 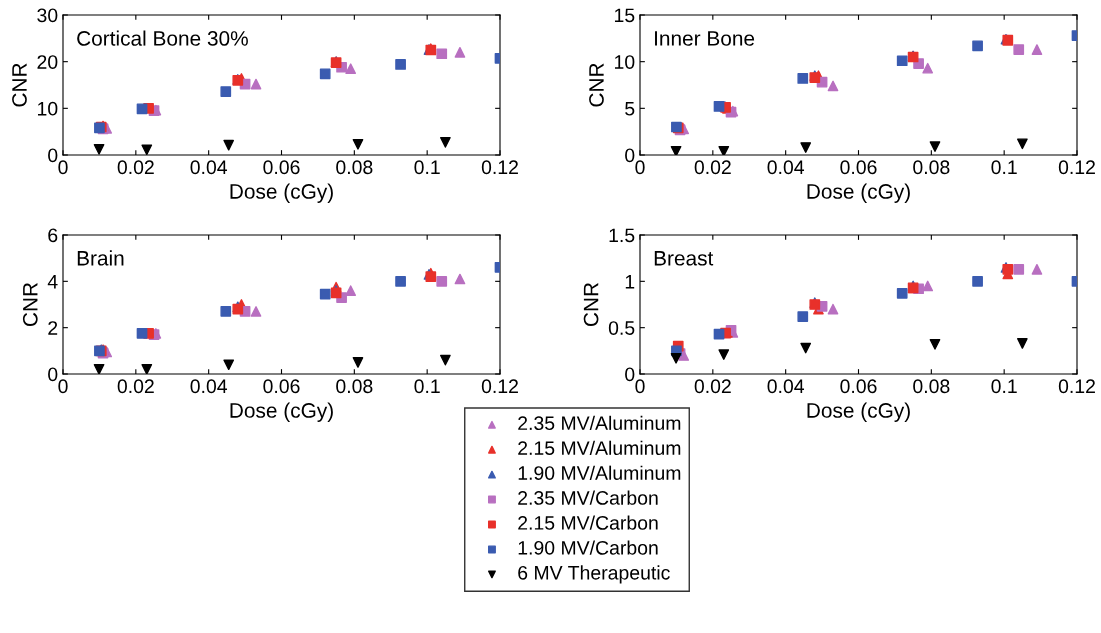 What do you see at coordinates (622, 235) in the screenshot?
I see `y-tick-label: 1.5` at bounding box center [622, 235].